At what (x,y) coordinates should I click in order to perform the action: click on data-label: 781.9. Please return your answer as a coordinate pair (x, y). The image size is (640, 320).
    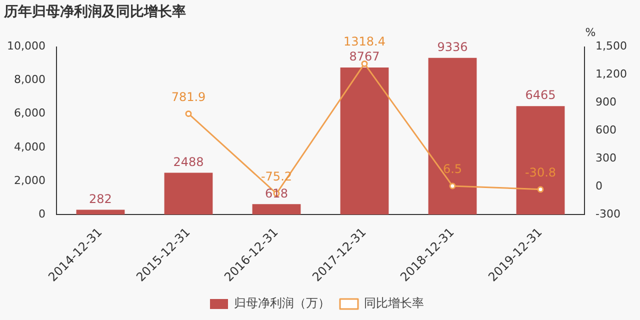
    Looking at the image, I should click on (188, 97).